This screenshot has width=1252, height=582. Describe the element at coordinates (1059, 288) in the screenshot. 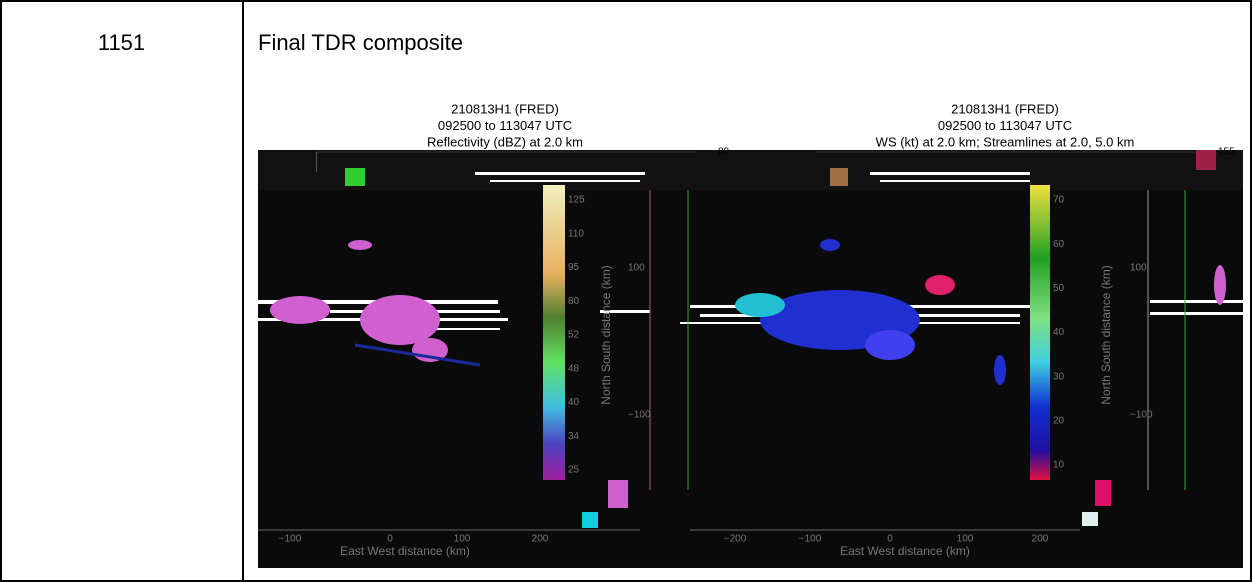

I see `colorbar-tick: 50` at that location.